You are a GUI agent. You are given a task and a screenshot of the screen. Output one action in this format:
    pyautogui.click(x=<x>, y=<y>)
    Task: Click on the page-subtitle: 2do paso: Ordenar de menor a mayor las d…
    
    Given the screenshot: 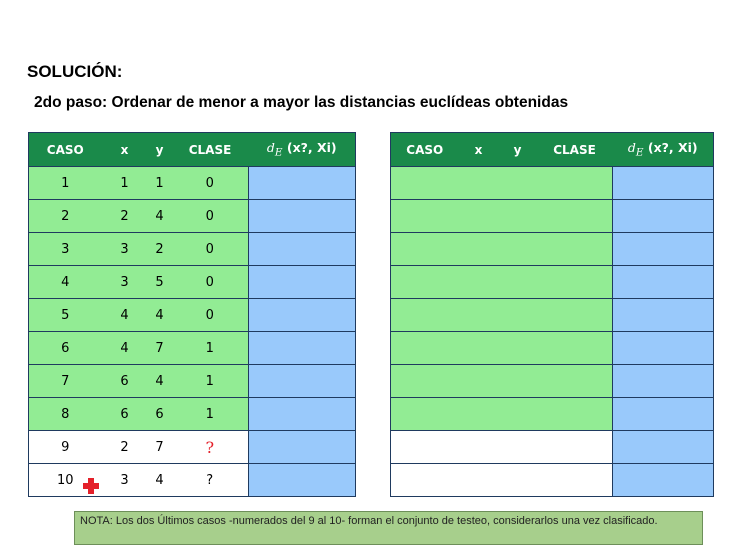 What is the action you would take?
    pyautogui.click(x=301, y=102)
    